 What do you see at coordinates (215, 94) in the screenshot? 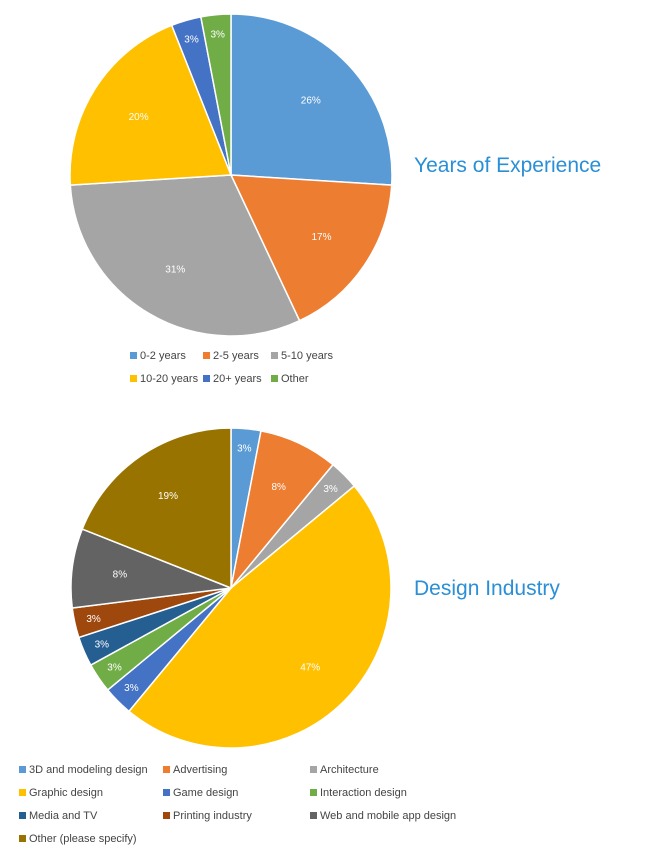
I see `years-slice-other` at bounding box center [215, 94].